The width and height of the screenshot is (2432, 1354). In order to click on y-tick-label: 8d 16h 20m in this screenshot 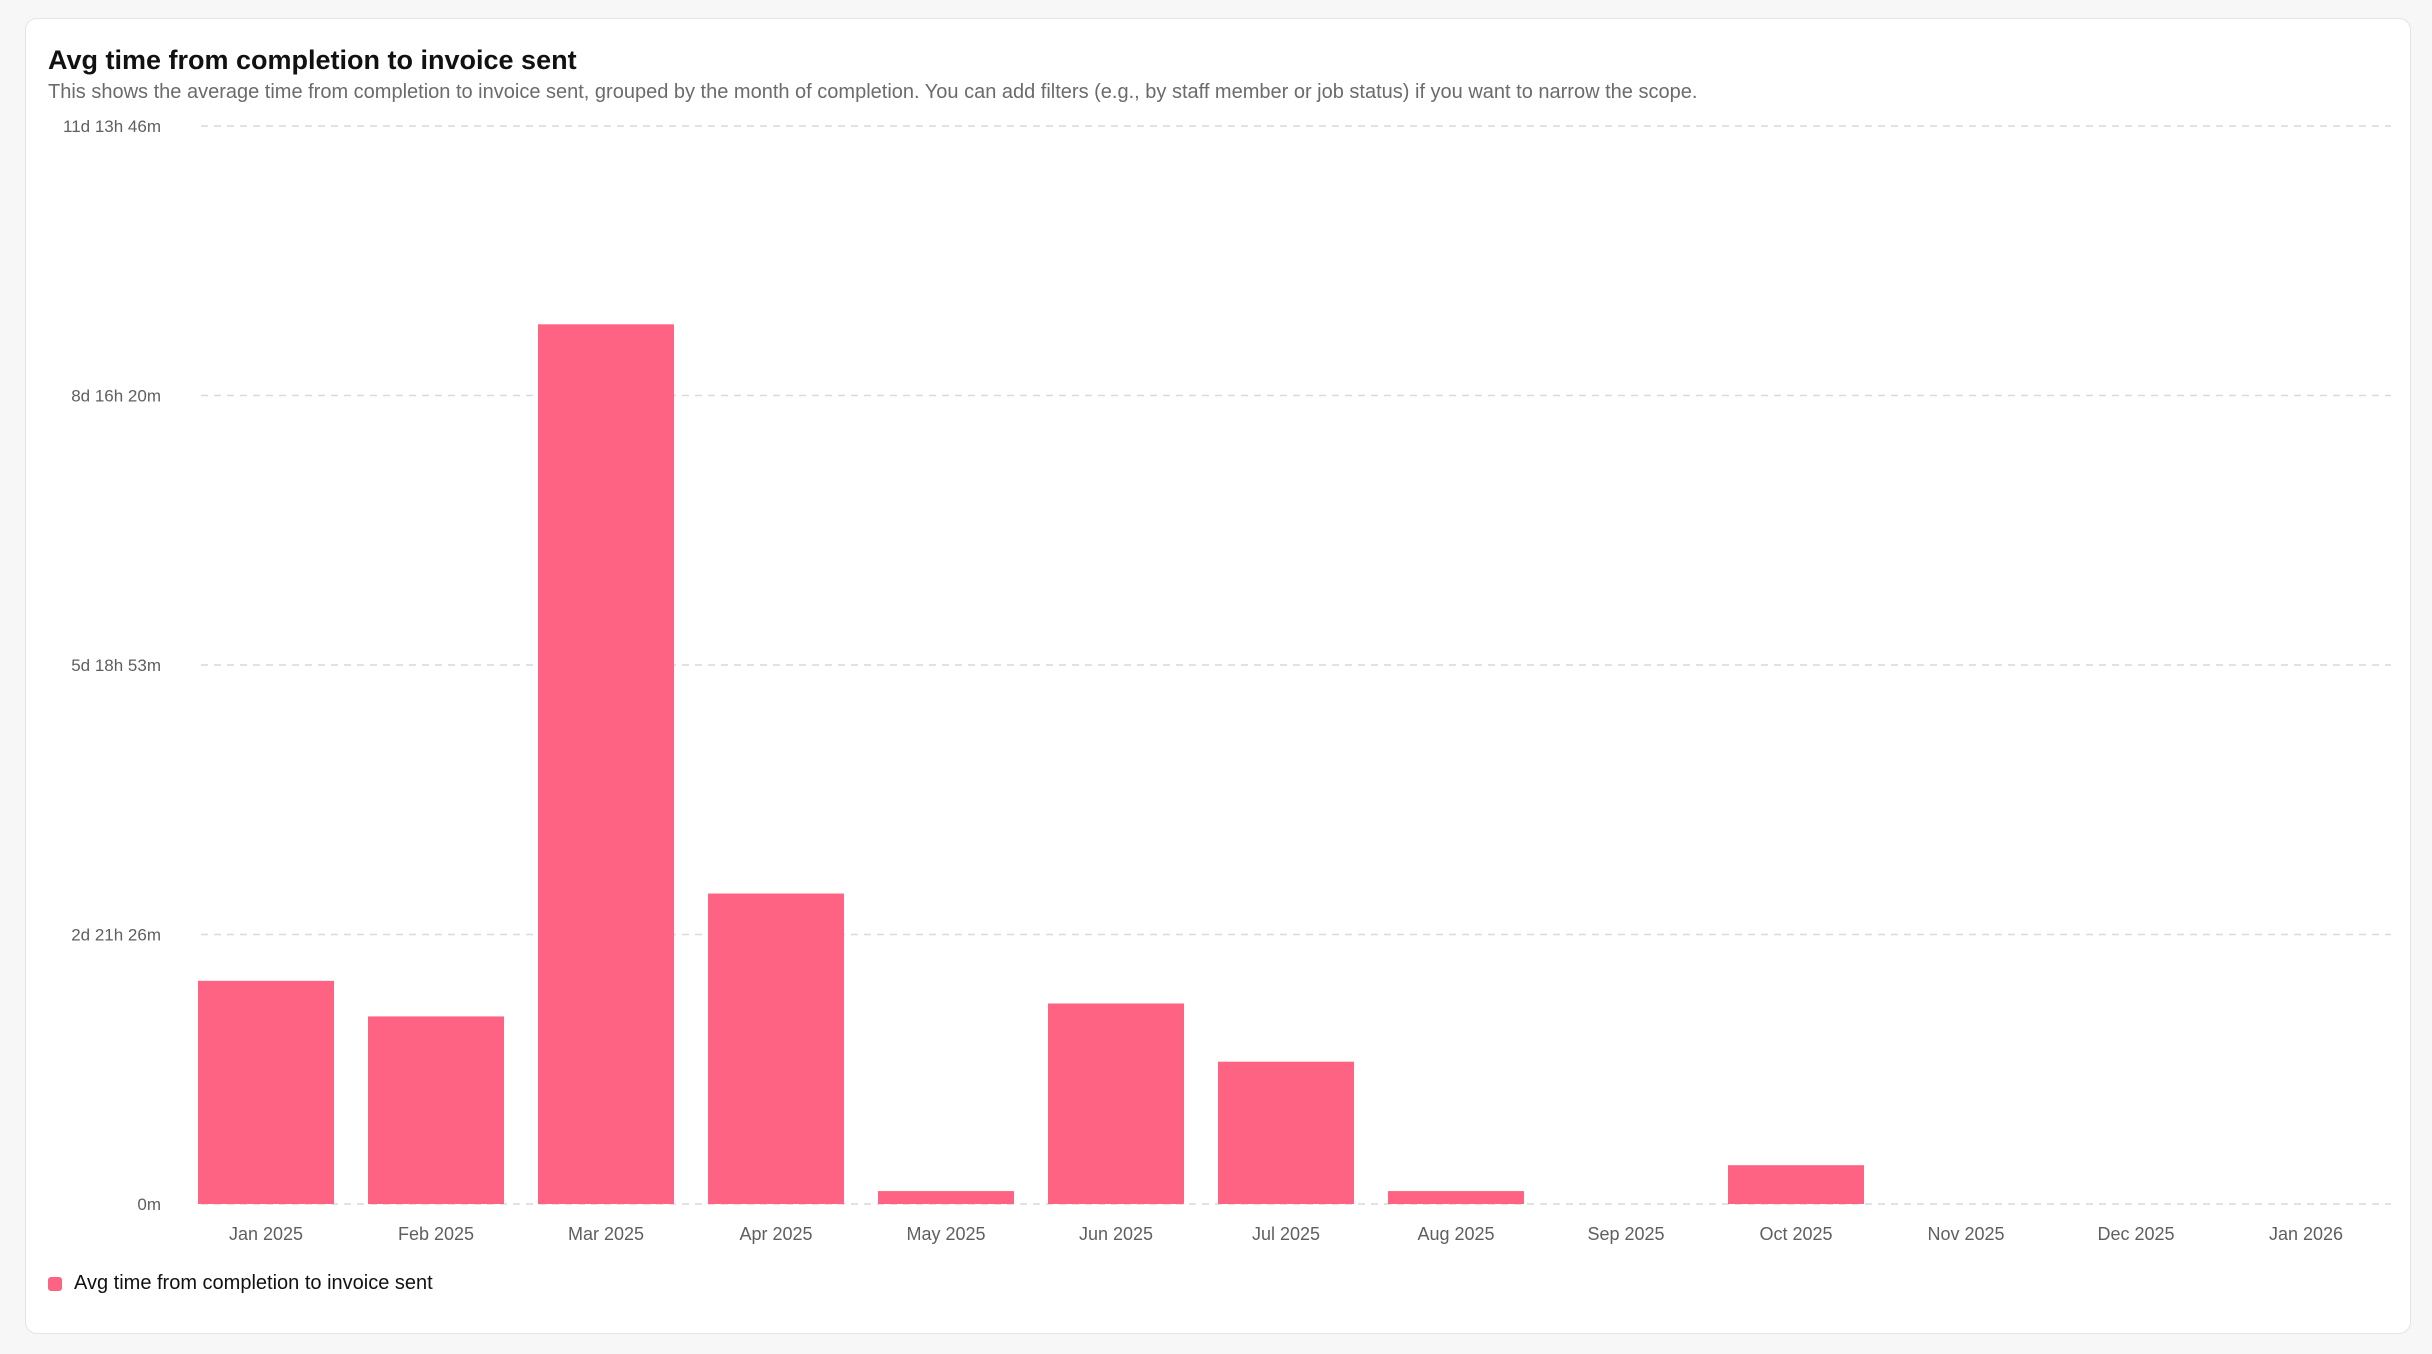, I will do `click(116, 395)`.